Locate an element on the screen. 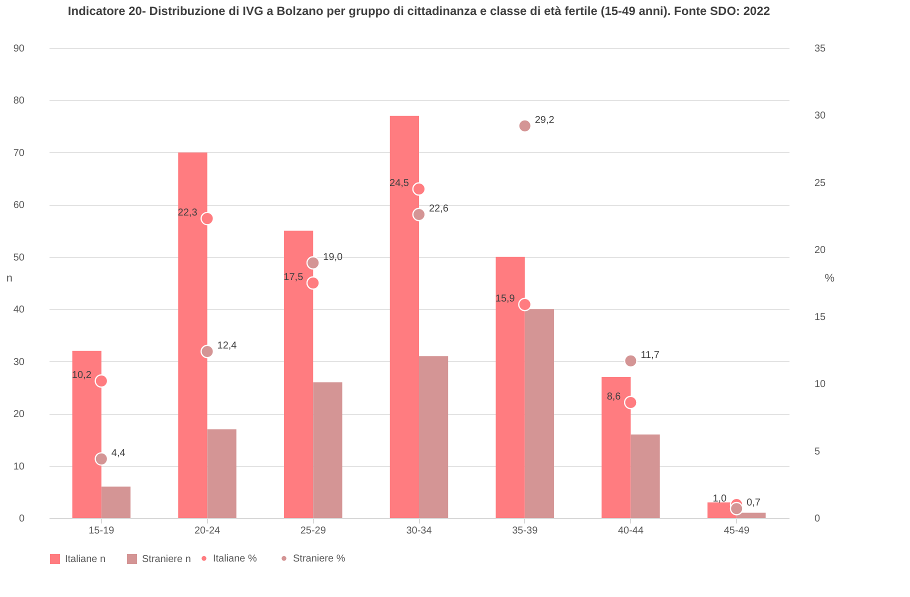 This screenshot has height=597, width=910. data-label: 29,2 is located at coordinates (544, 120).